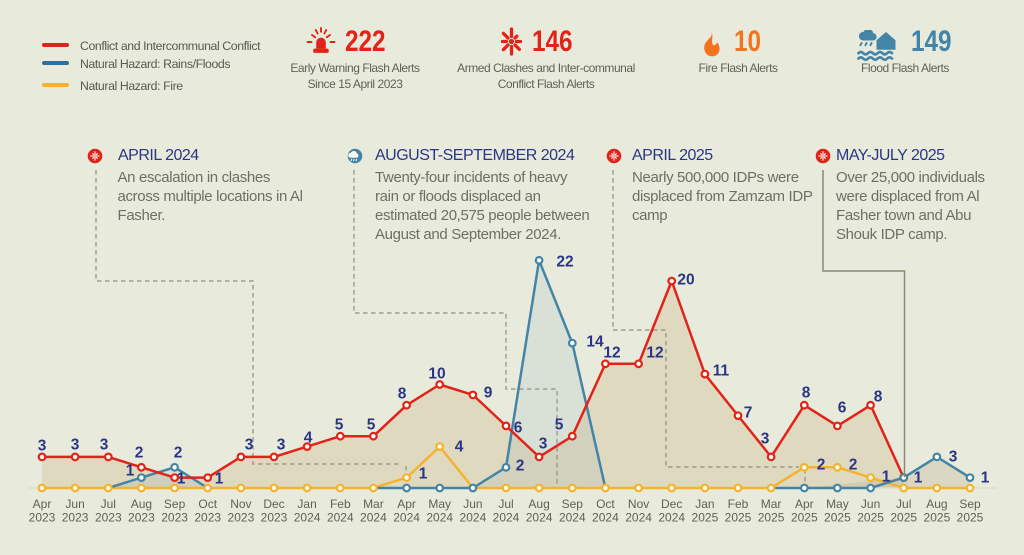 The width and height of the screenshot is (1024, 555). What do you see at coordinates (488, 393) in the screenshot?
I see `svg-text: 9` at bounding box center [488, 393].